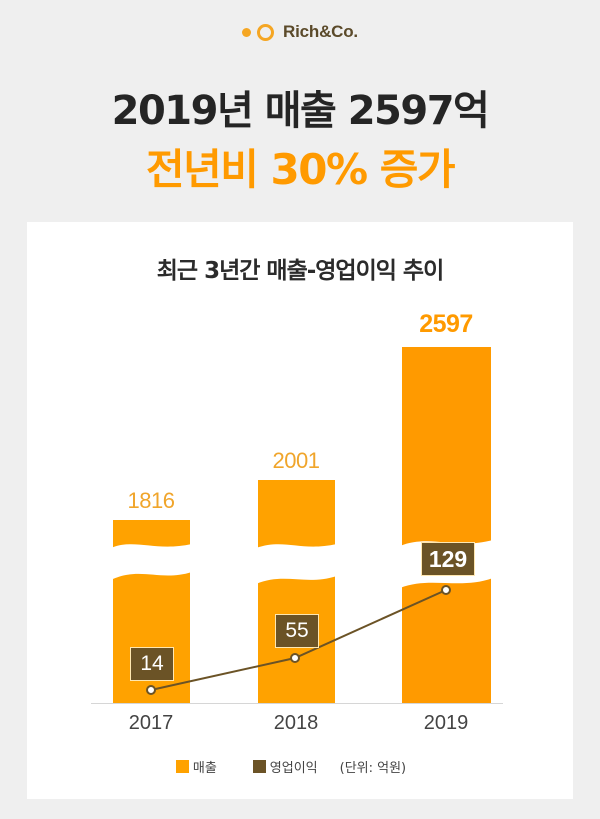 The width and height of the screenshot is (600, 819). I want to click on legend-item-revenue: 매출, so click(196, 766).